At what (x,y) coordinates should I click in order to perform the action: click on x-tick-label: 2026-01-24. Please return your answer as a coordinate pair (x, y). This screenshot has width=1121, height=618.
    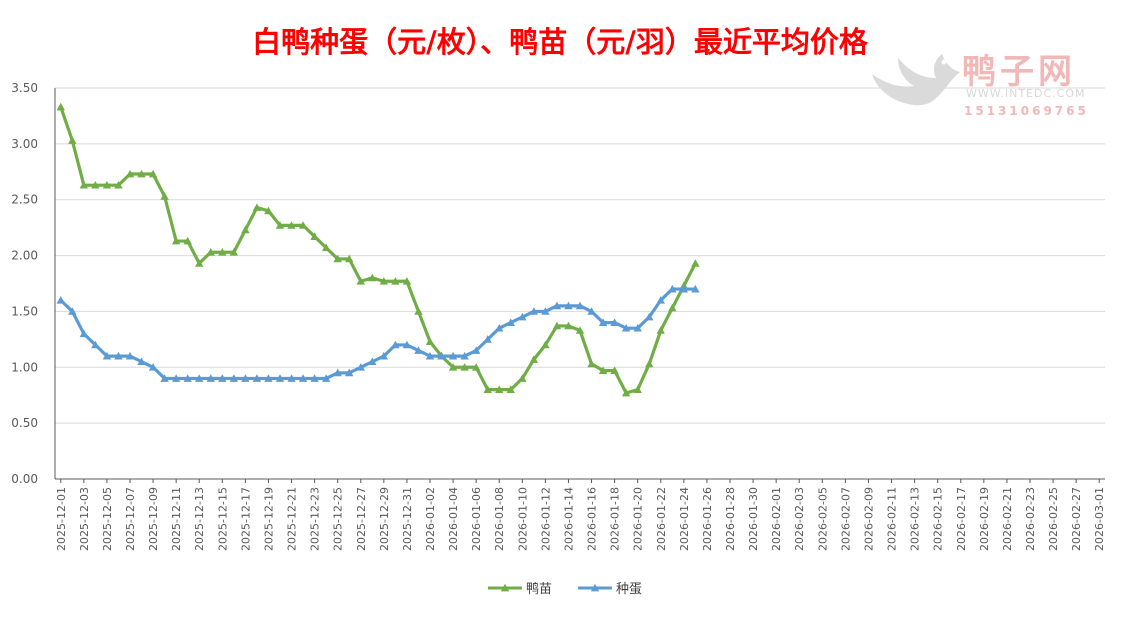
    Looking at the image, I should click on (684, 519).